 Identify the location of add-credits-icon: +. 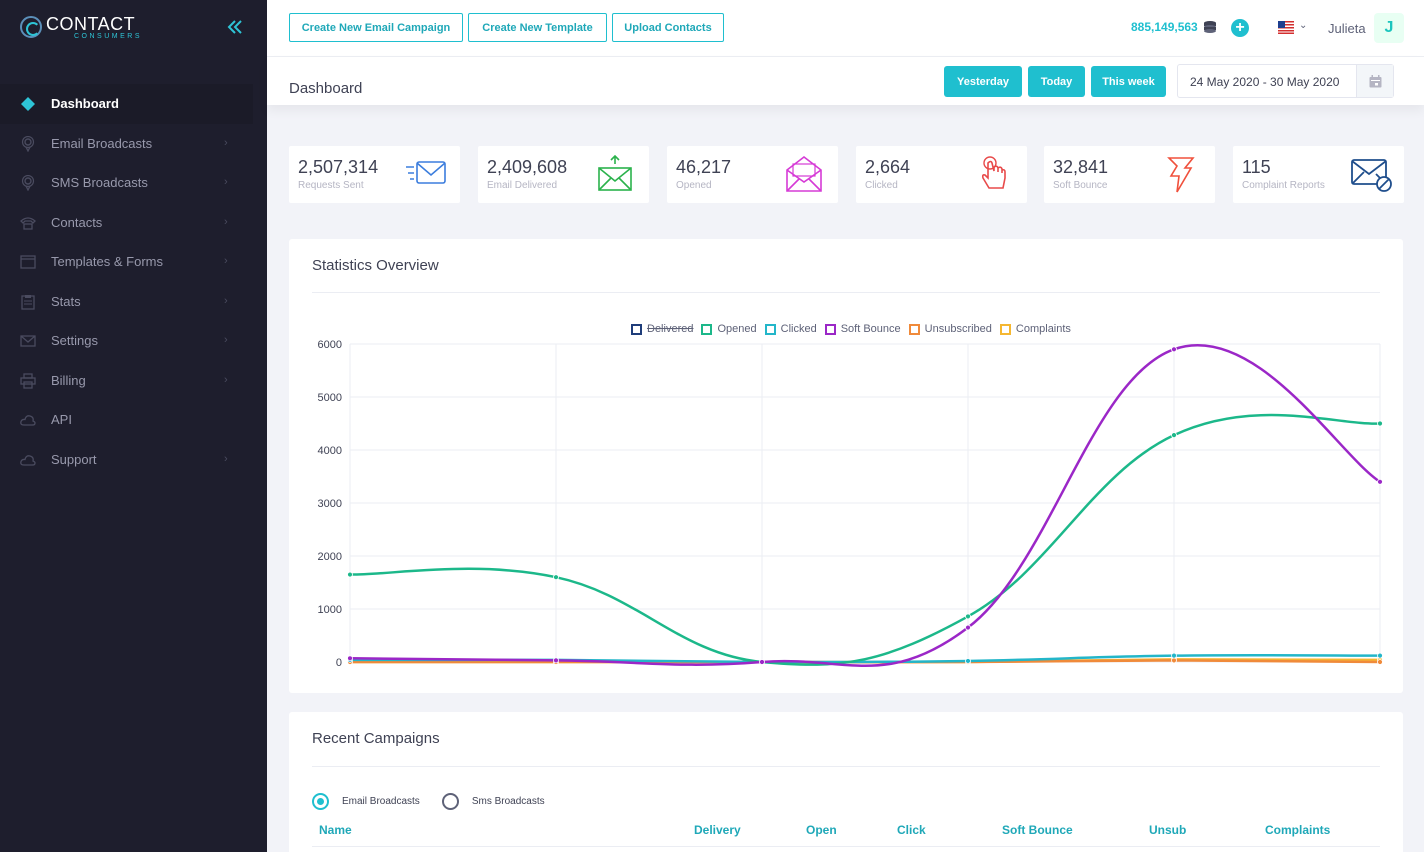
(1240, 28).